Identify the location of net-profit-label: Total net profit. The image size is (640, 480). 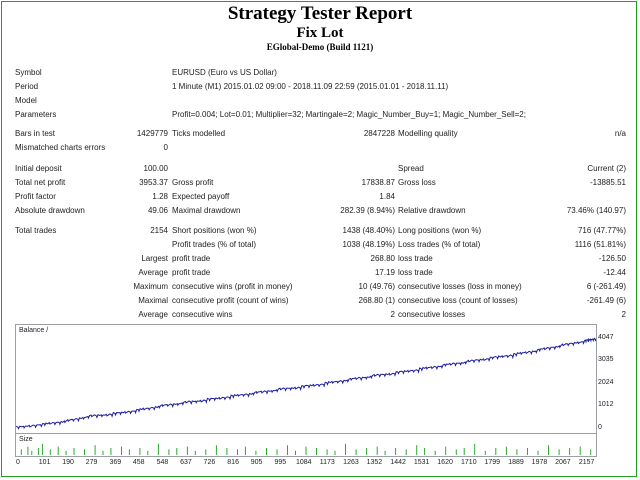
(40, 182).